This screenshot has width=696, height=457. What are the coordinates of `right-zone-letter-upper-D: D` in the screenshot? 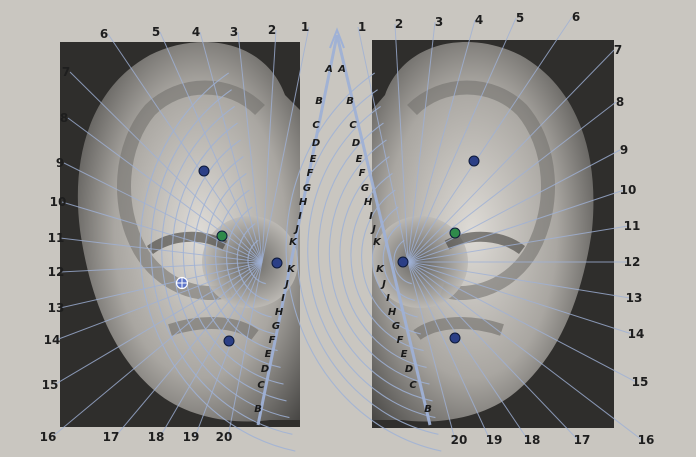 It's located at (356, 143).